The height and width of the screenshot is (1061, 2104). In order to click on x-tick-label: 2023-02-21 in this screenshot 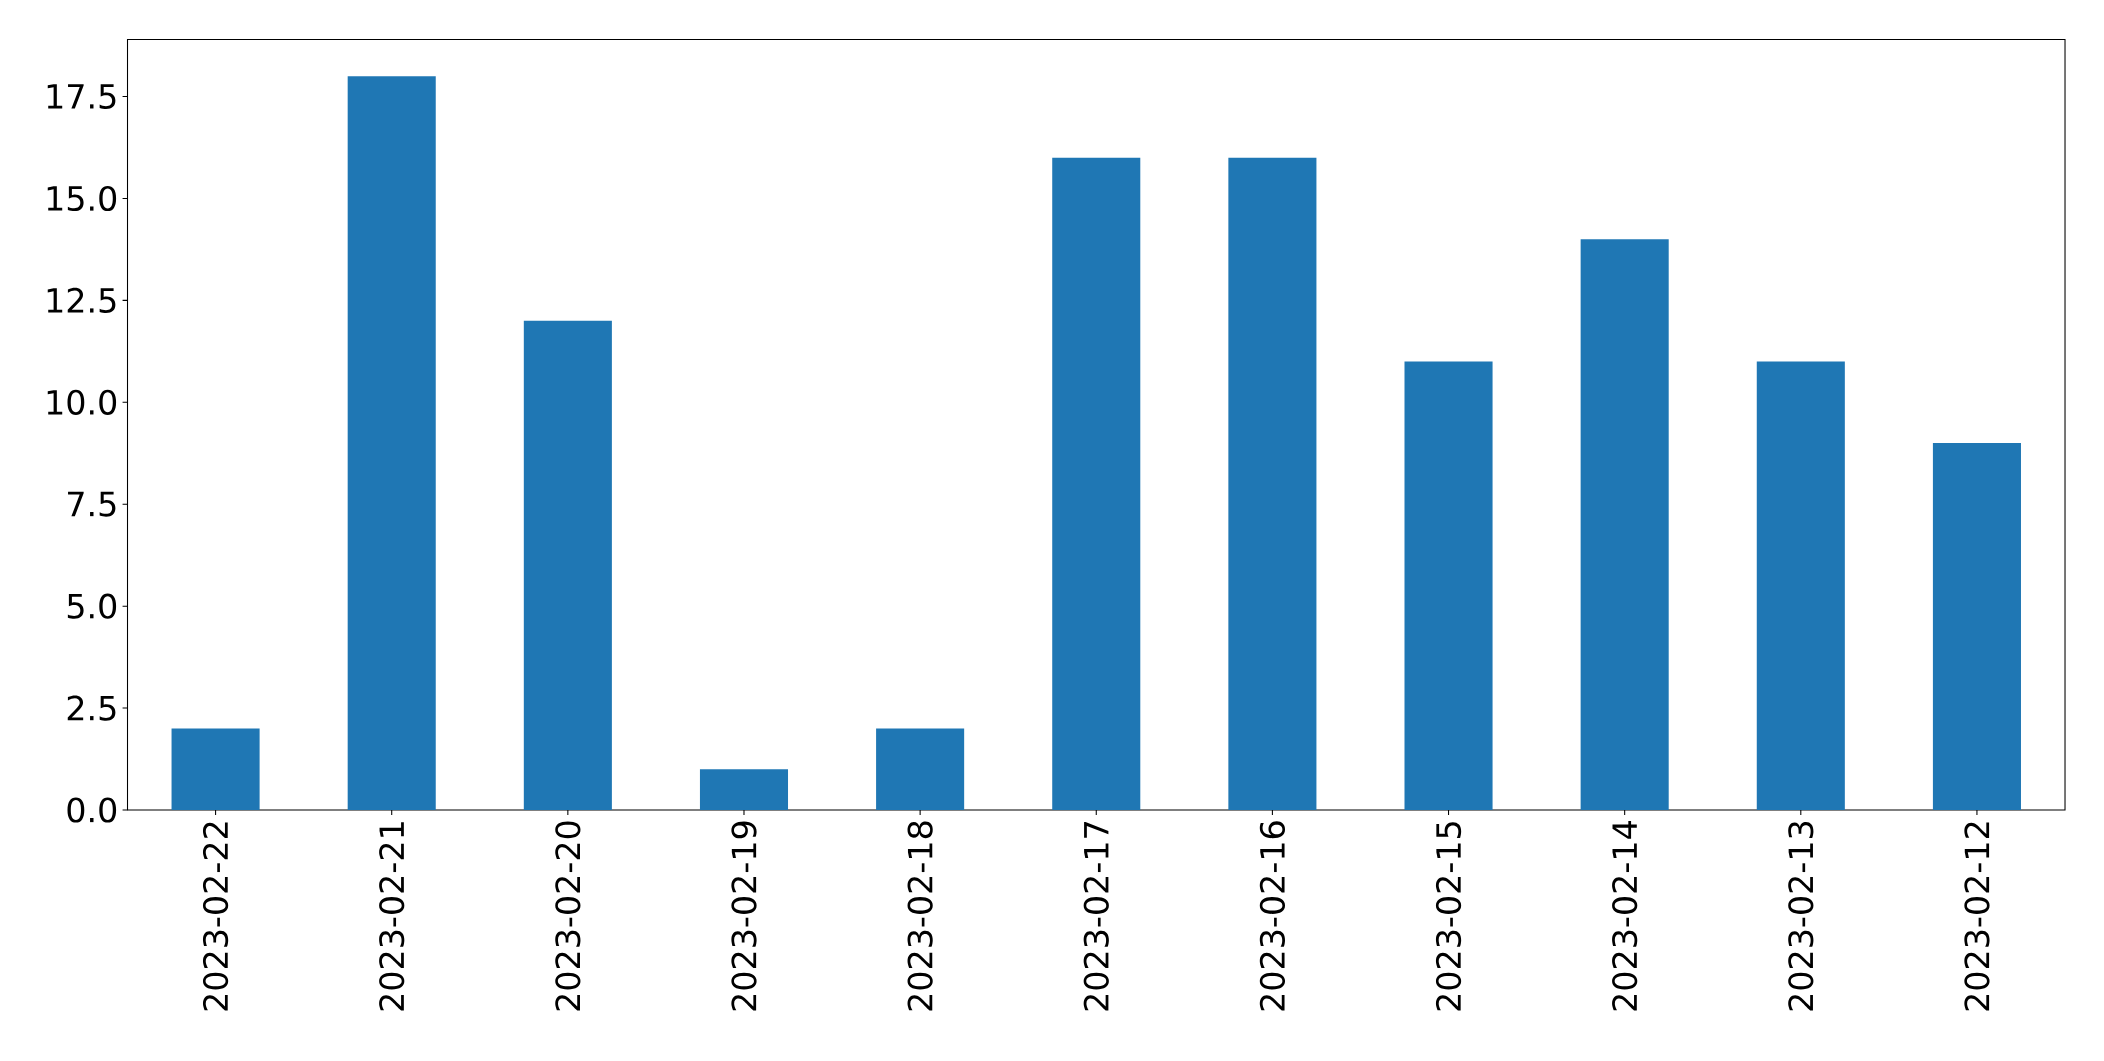, I will do `click(392, 916)`.